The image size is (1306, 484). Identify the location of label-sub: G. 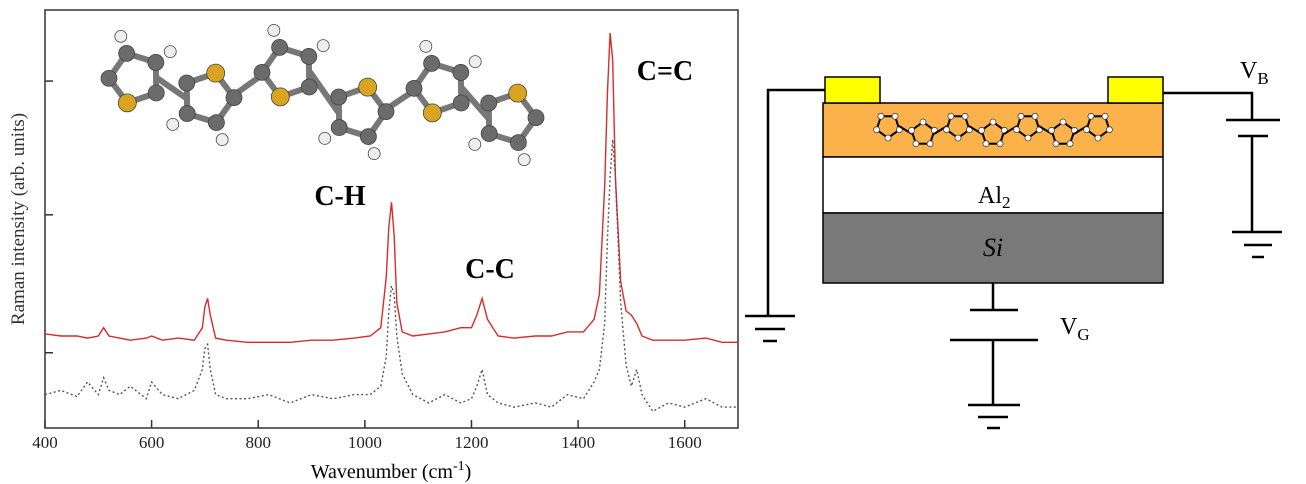
(1083, 334).